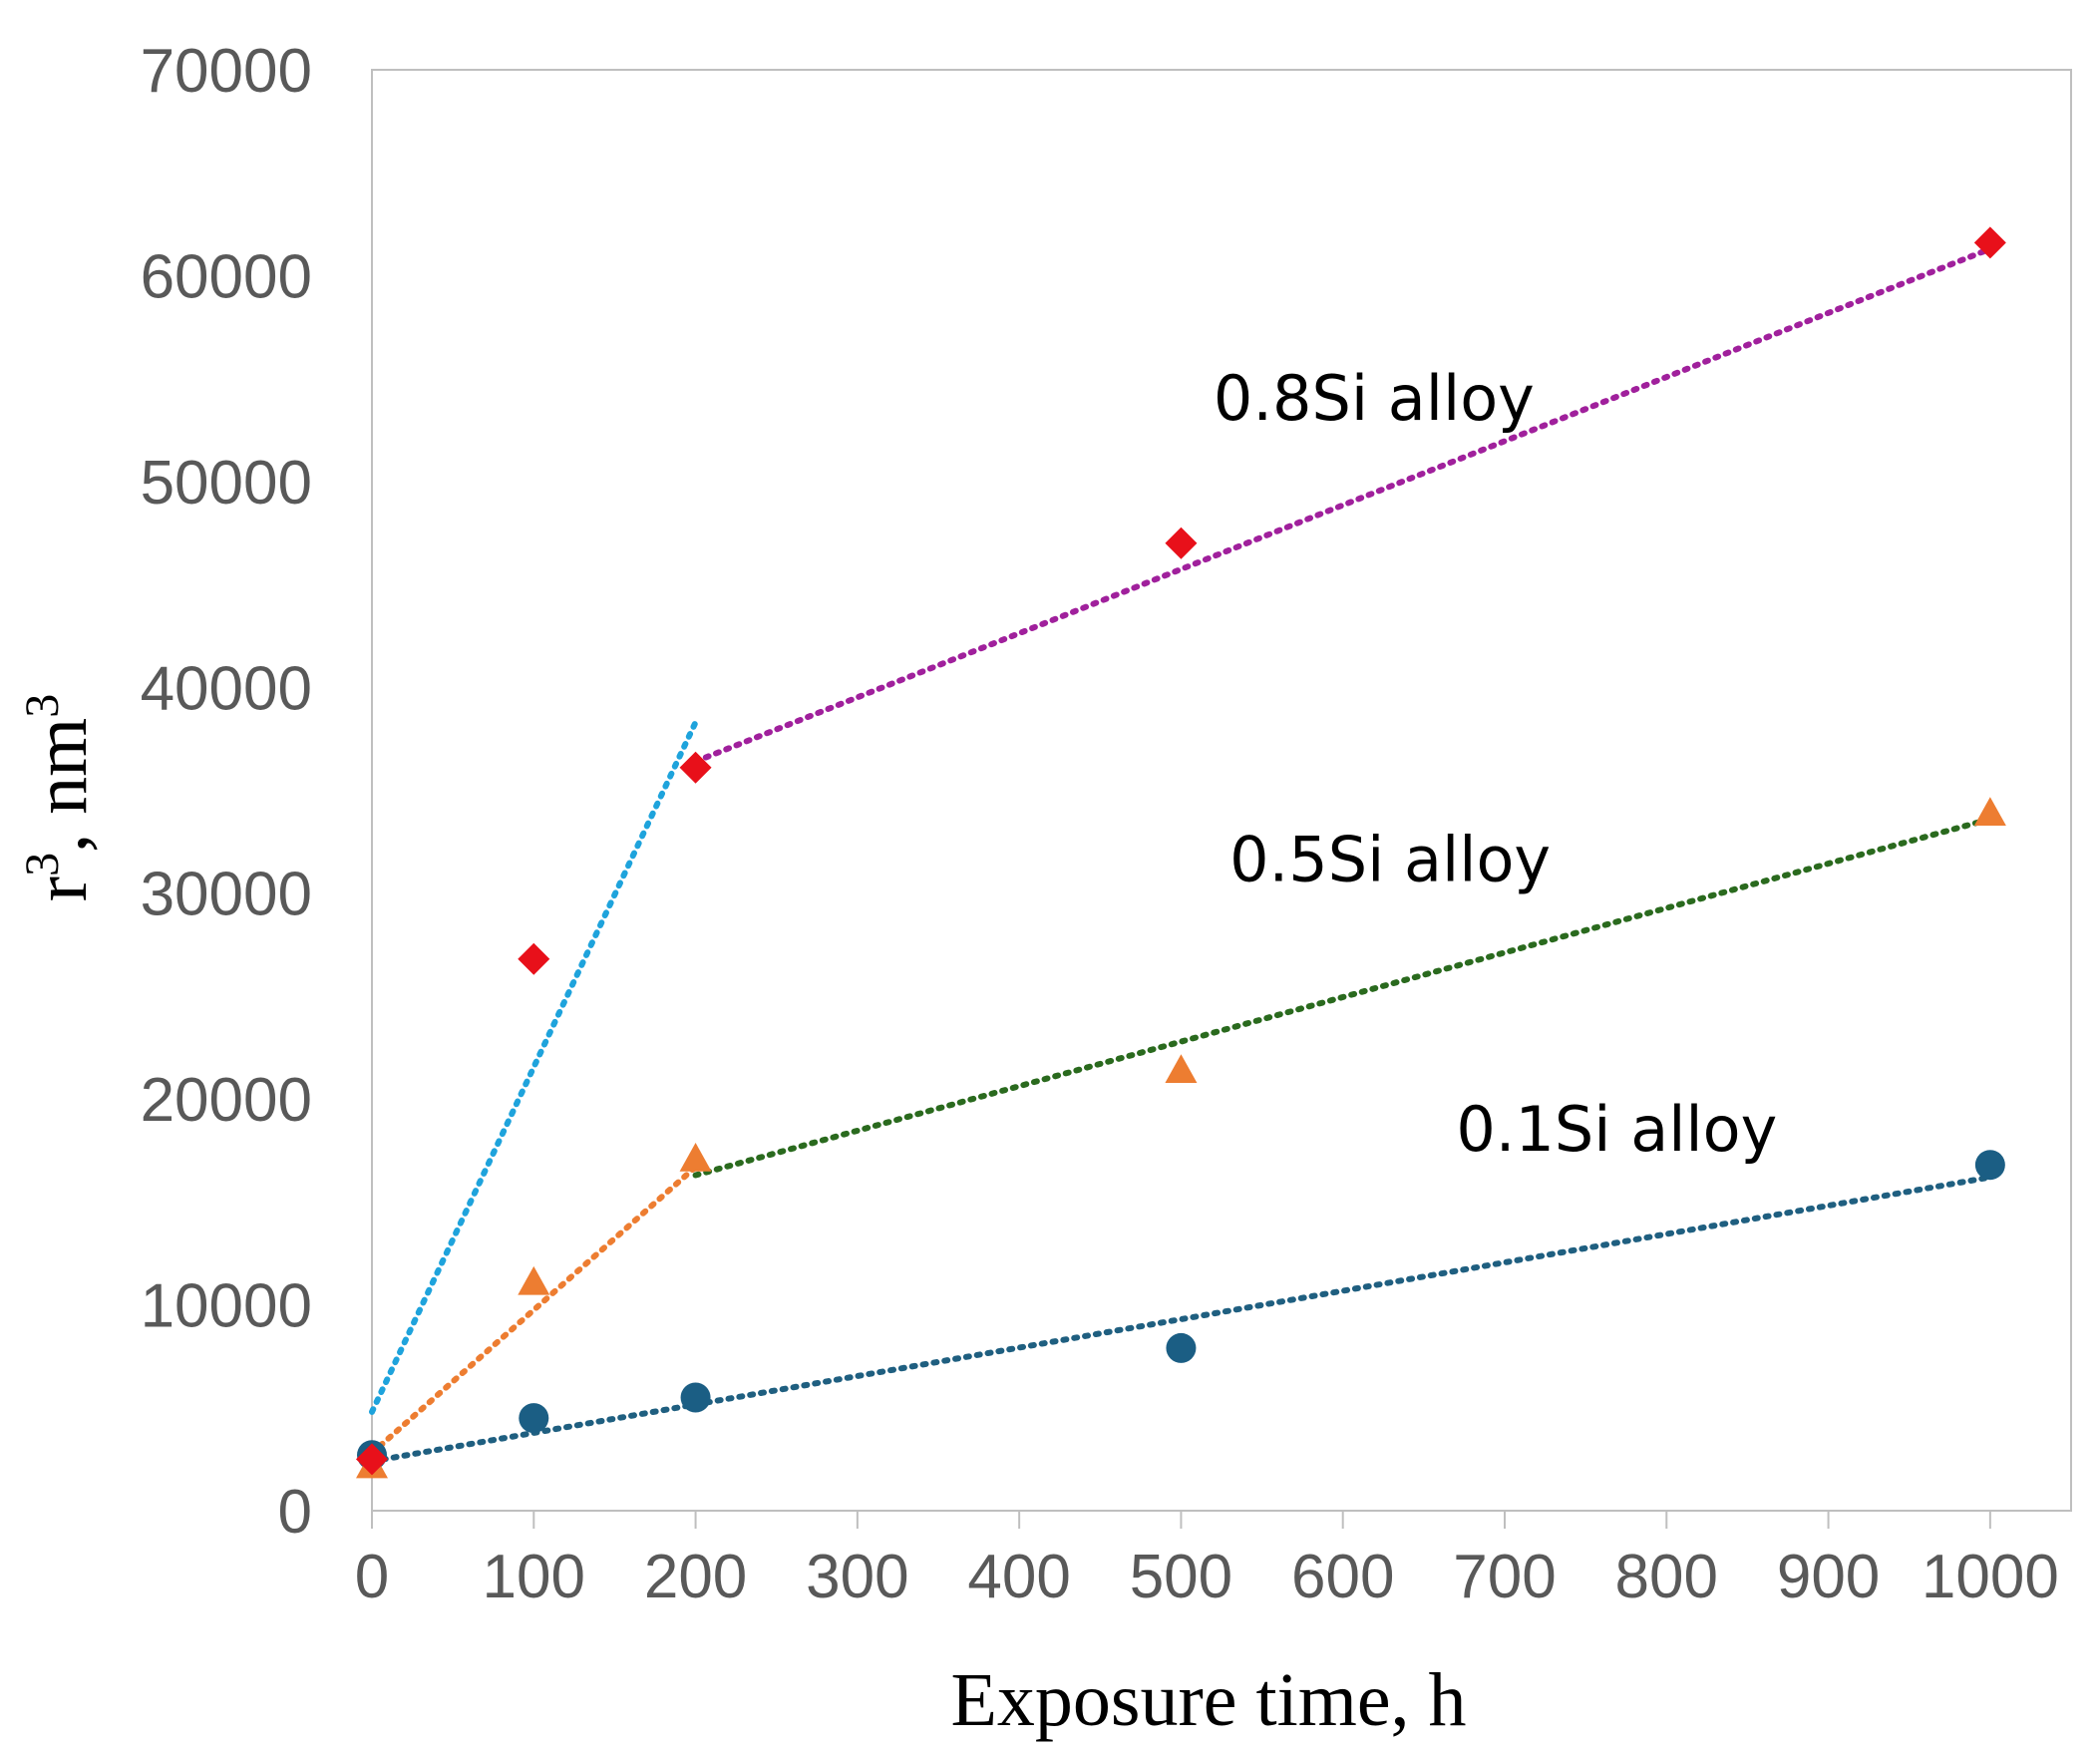 This screenshot has height=1753, width=2100. I want to click on x-tick-label: 0, so click(372, 1577).